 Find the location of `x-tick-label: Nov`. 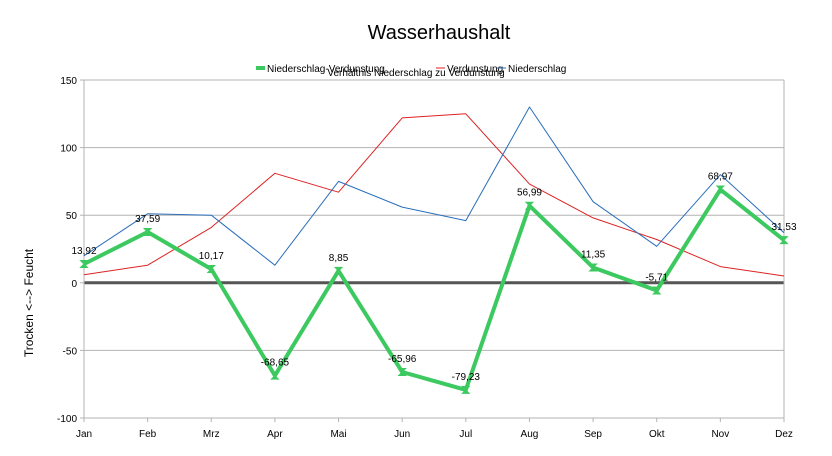

x-tick-label: Nov is located at coordinates (720, 434).